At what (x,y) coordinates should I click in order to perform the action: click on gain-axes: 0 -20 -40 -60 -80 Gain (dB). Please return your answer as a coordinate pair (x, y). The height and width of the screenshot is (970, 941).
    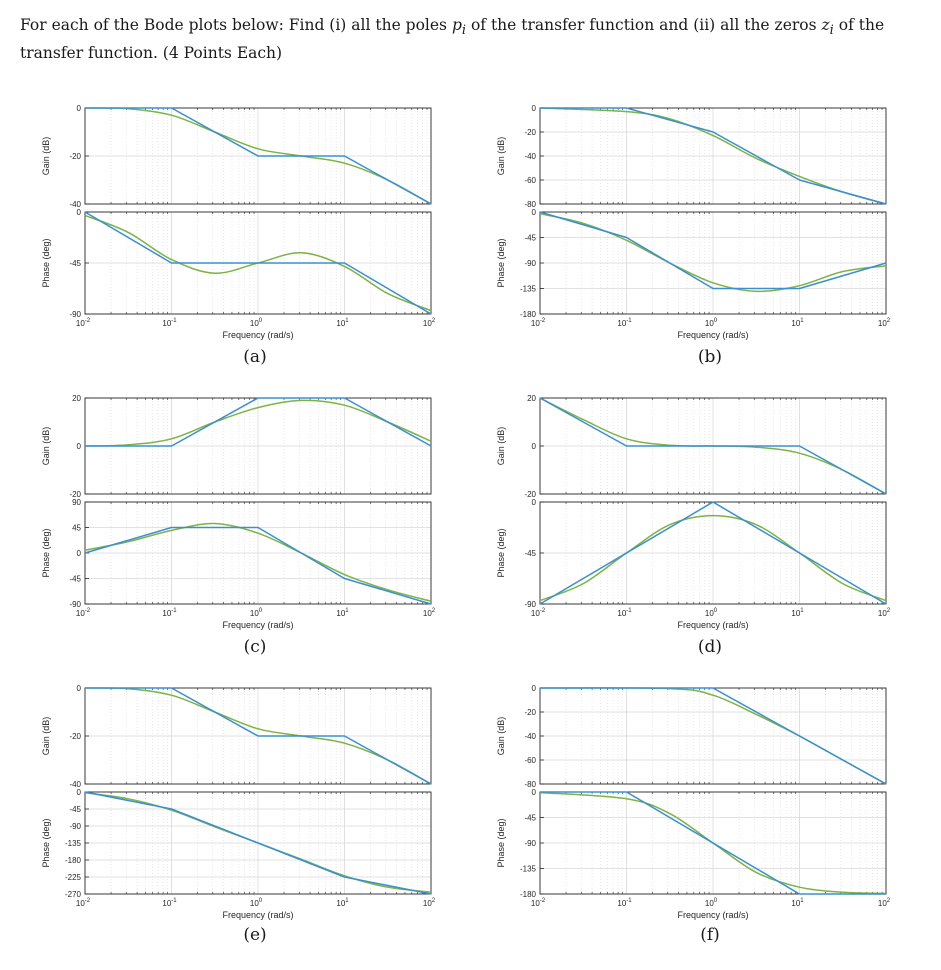
    Looking at the image, I should click on (691, 736).